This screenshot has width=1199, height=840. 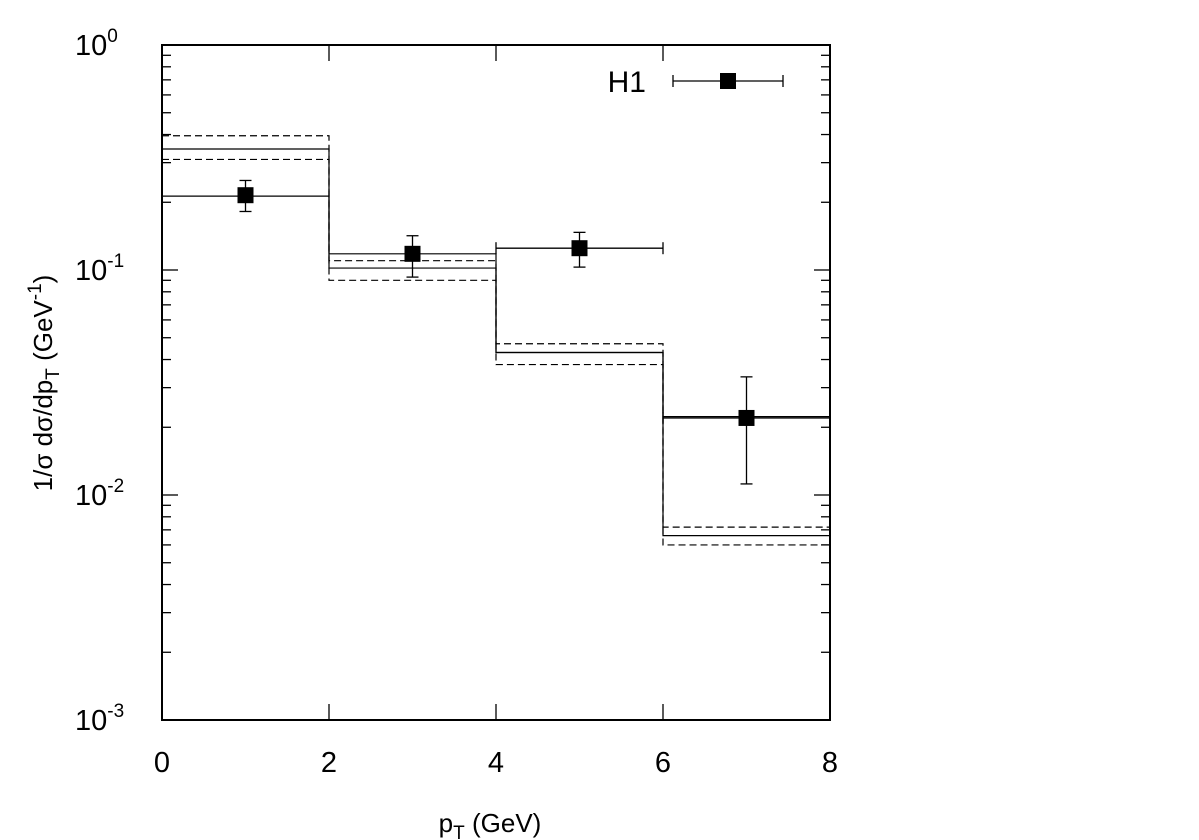 What do you see at coordinates (99, 719) in the screenshot?
I see `y-tick-label: 10⁻³` at bounding box center [99, 719].